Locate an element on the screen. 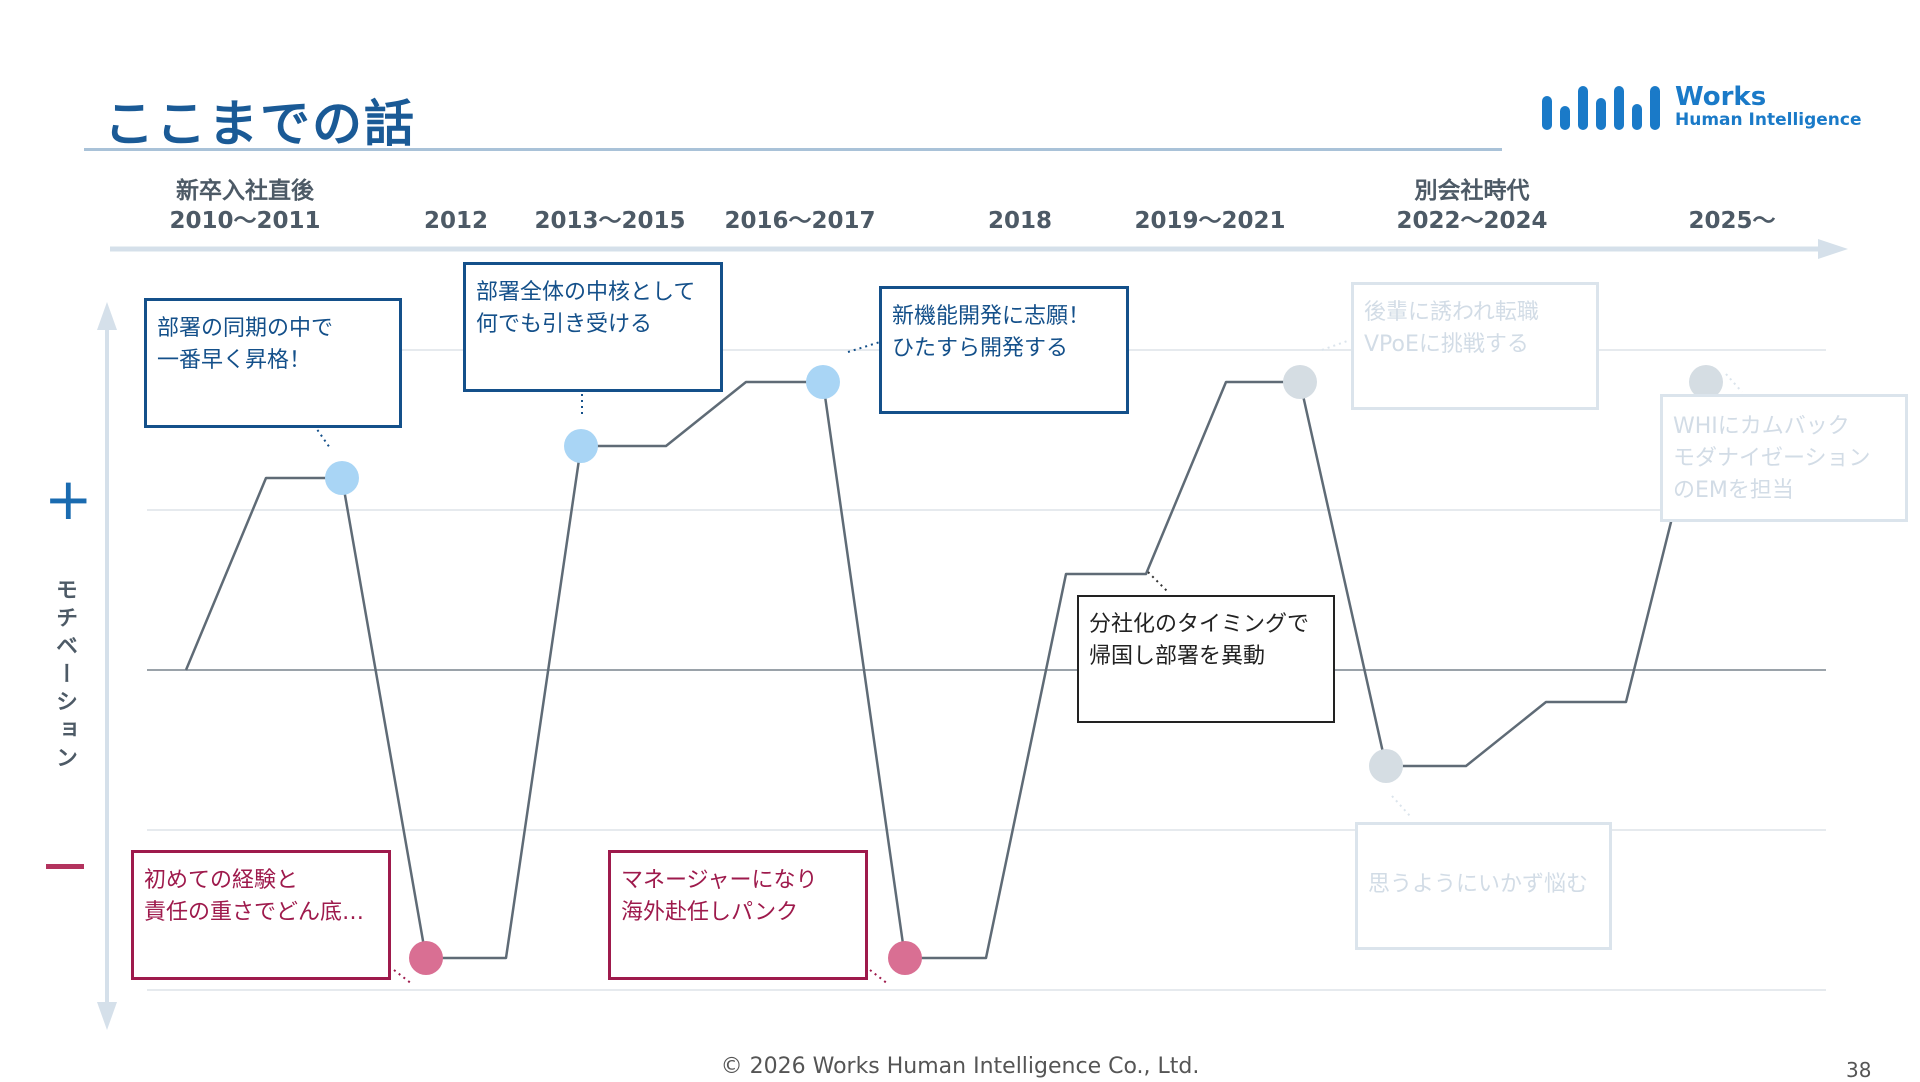 The width and height of the screenshot is (1920, 1082). works-logo-icon is located at coordinates (1601, 108).